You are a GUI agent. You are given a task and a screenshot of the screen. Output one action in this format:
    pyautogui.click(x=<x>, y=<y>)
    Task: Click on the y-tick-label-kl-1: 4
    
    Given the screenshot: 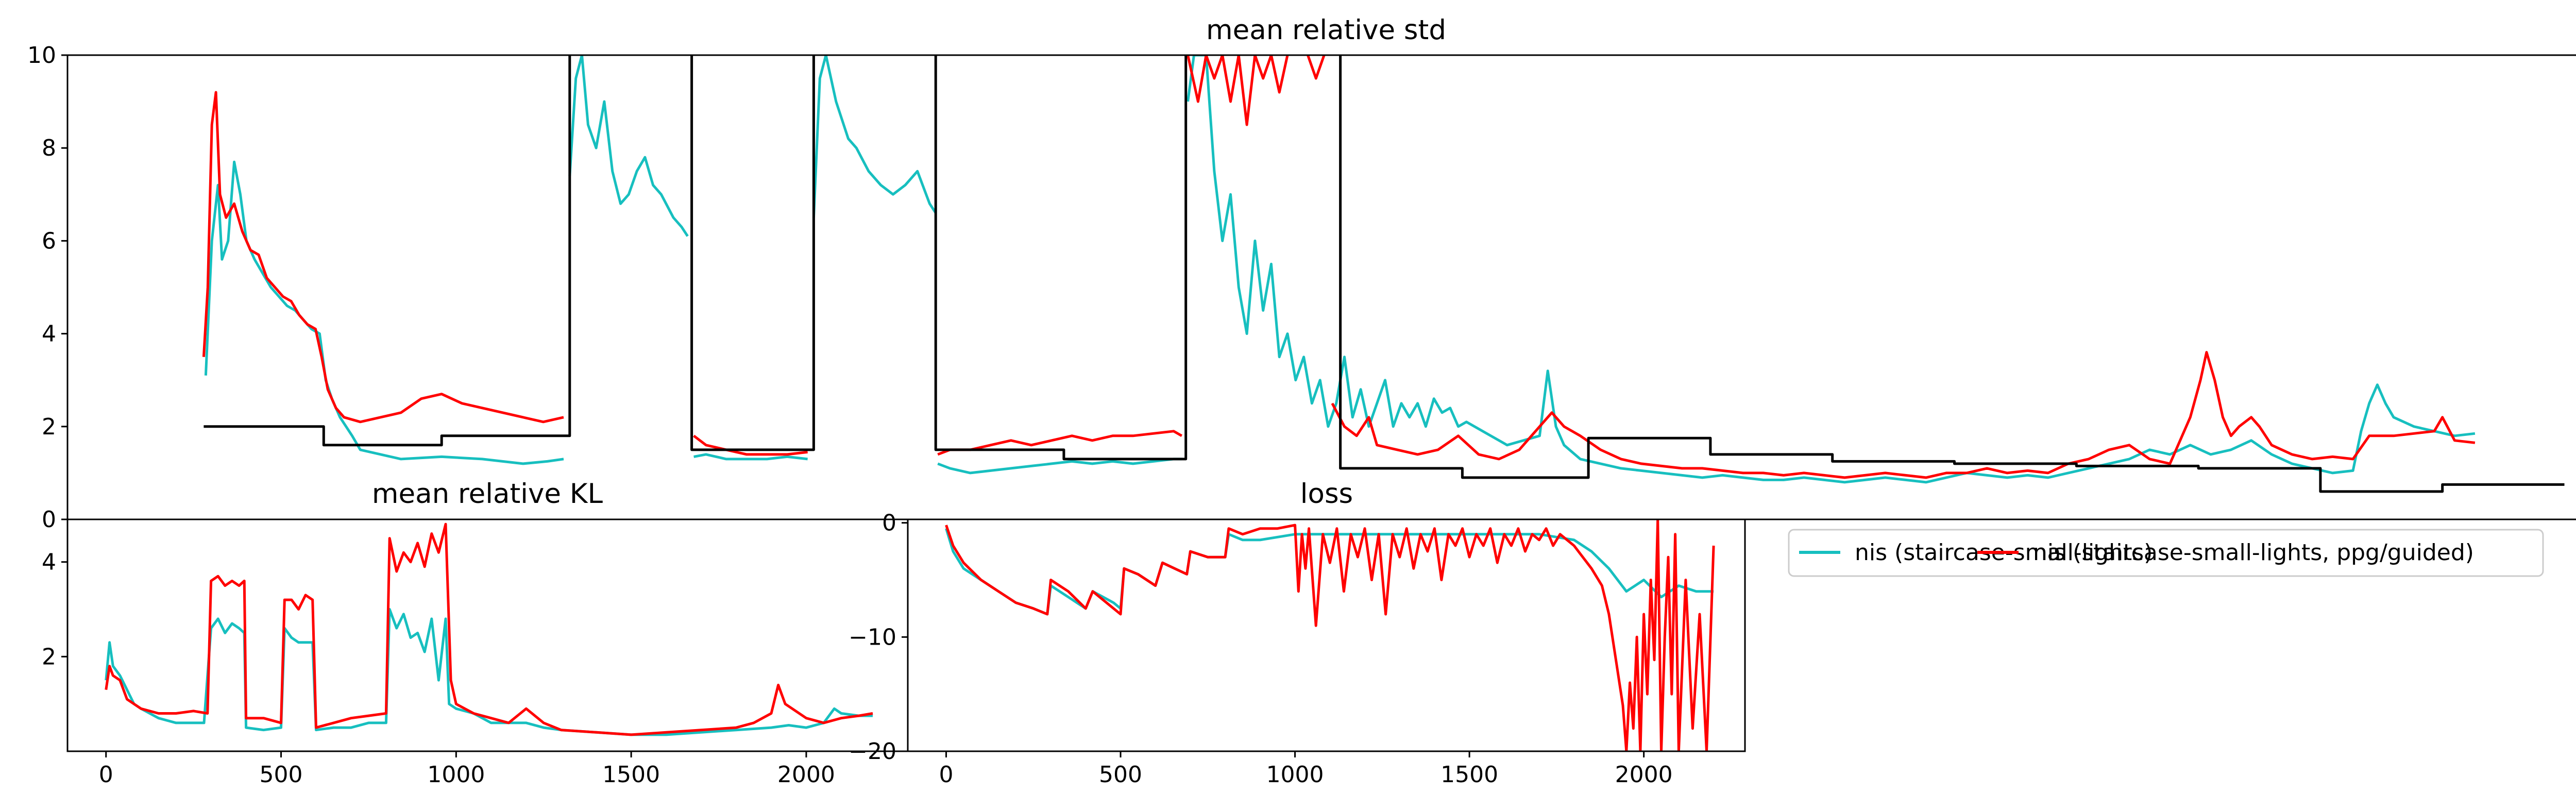 What is the action you would take?
    pyautogui.click(x=49, y=562)
    